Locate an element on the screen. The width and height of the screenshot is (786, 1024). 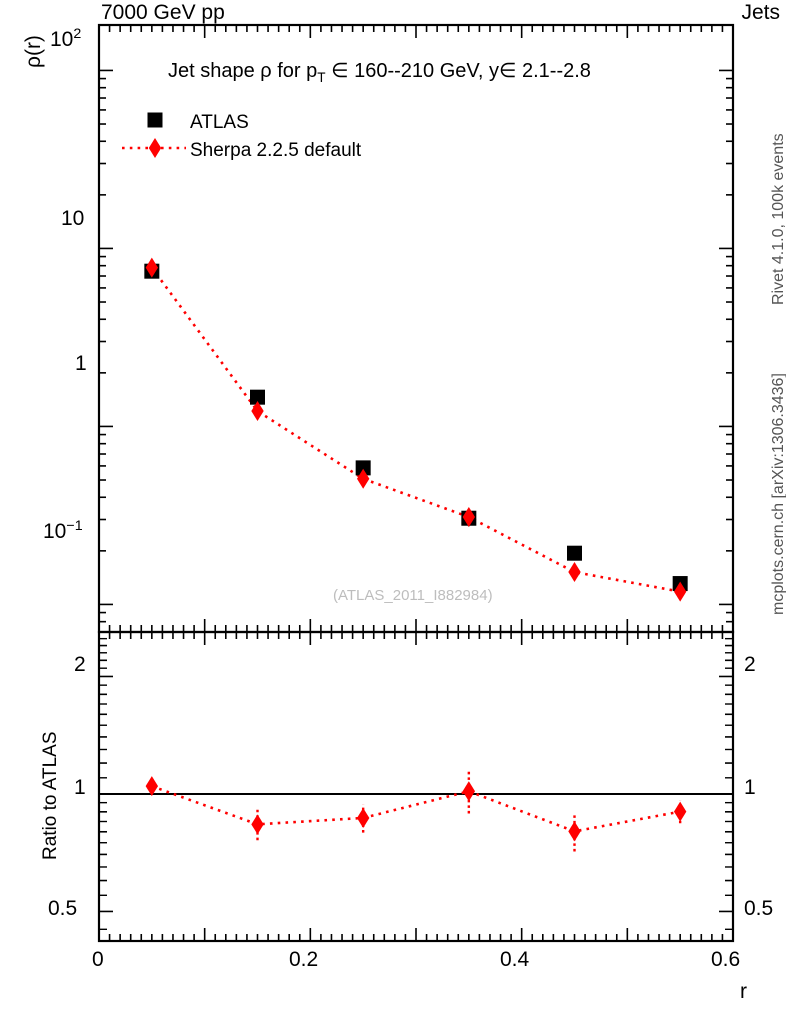
title-sub: T is located at coordinates (321, 77).